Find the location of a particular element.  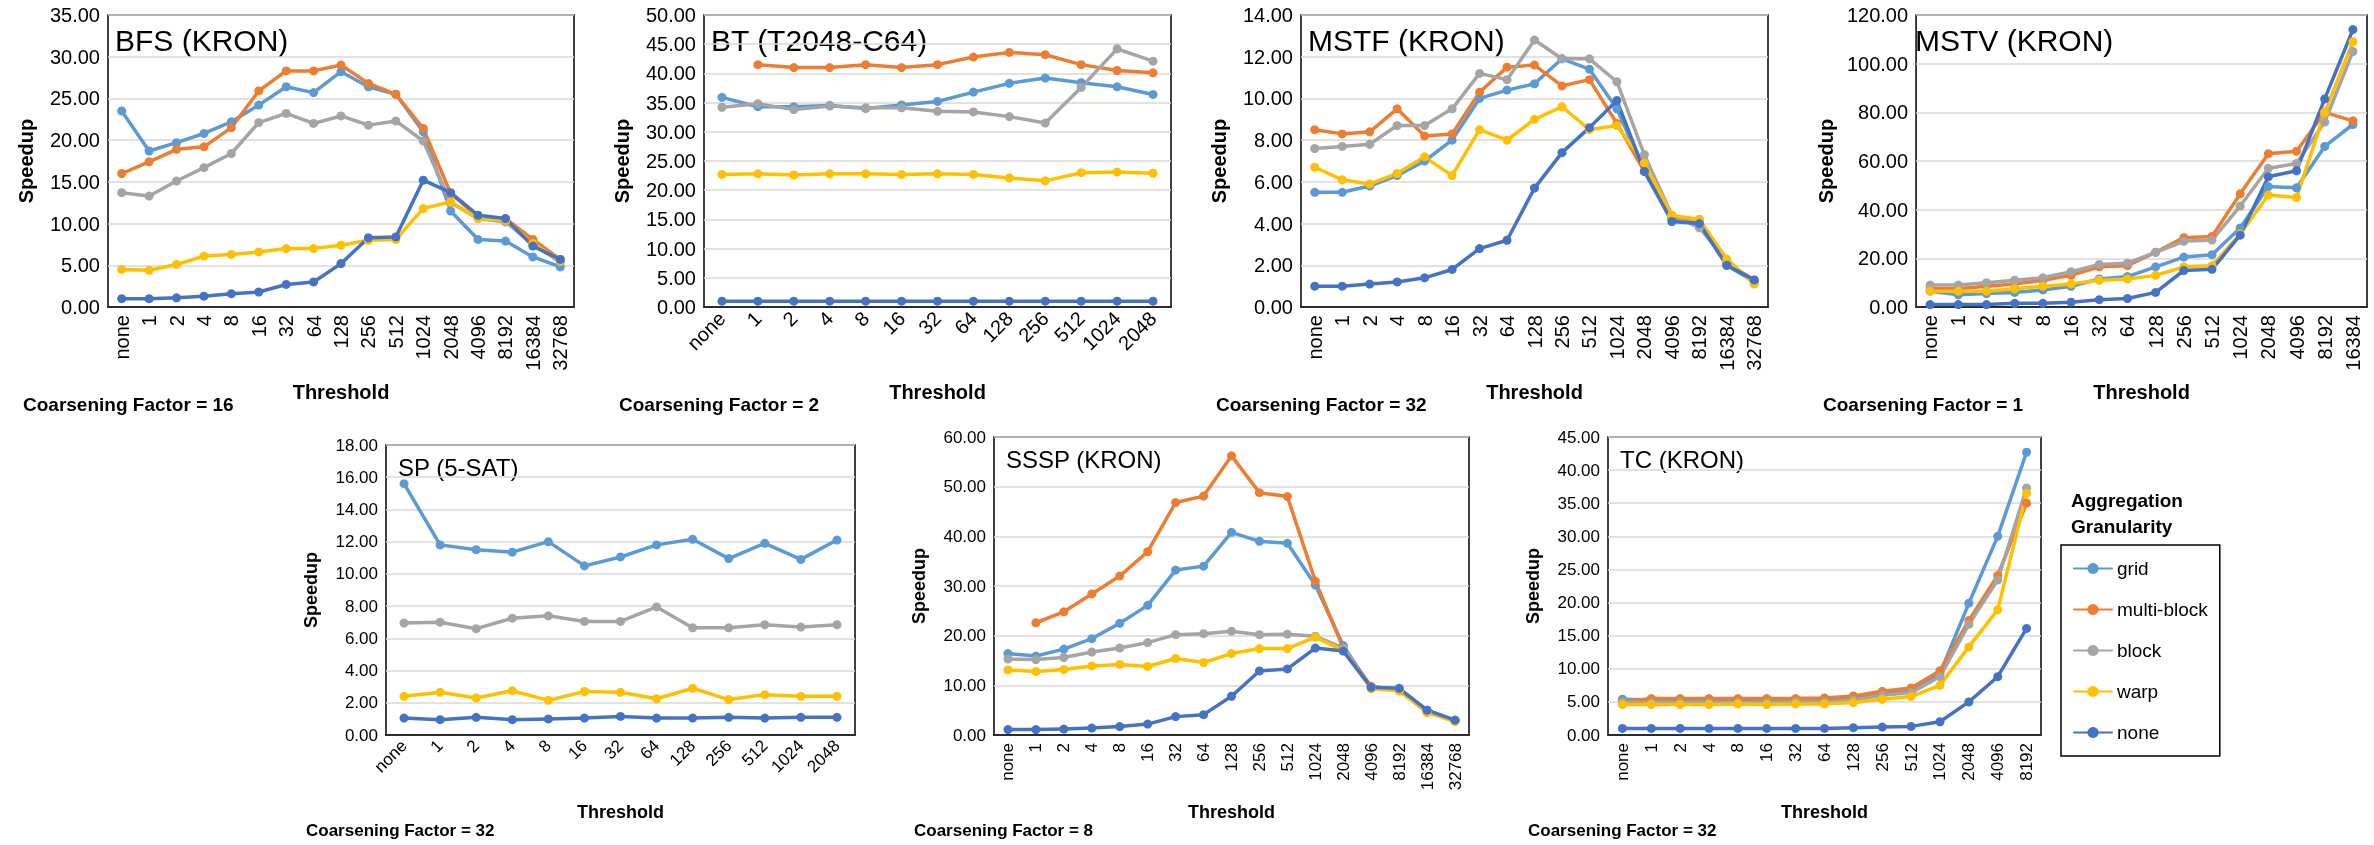

text: Coarsening Factor = 16 is located at coordinates (128, 404).